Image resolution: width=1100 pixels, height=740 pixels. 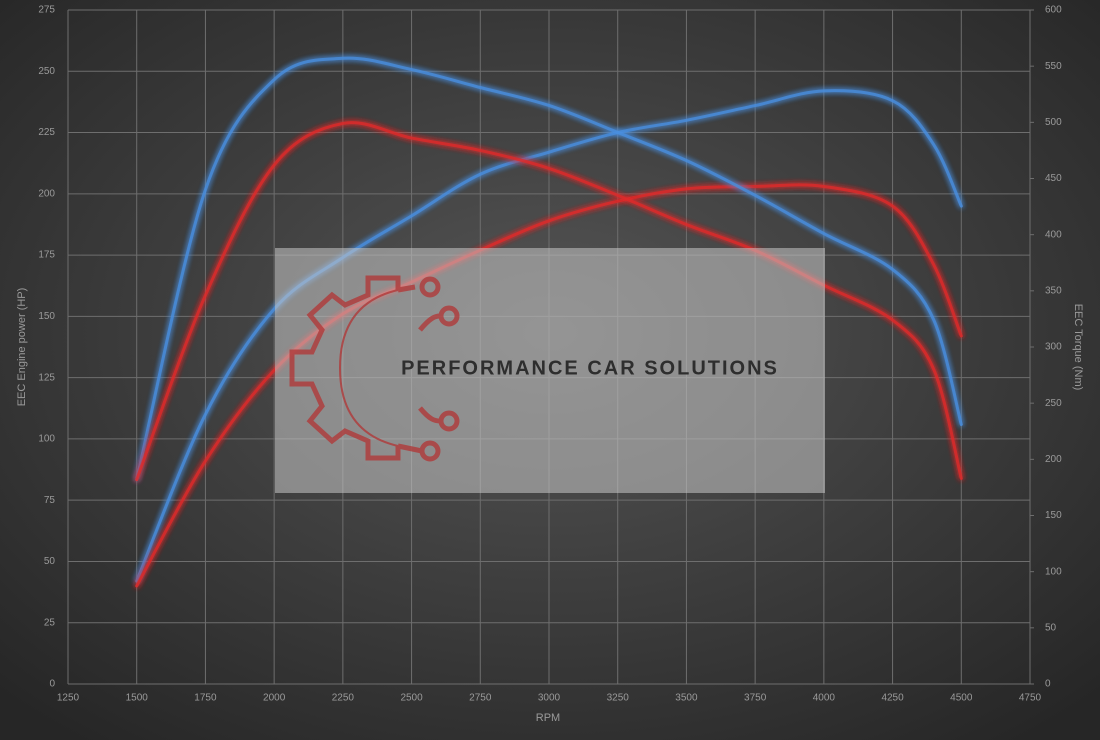 What do you see at coordinates (46, 132) in the screenshot?
I see `y-tick-label: 225` at bounding box center [46, 132].